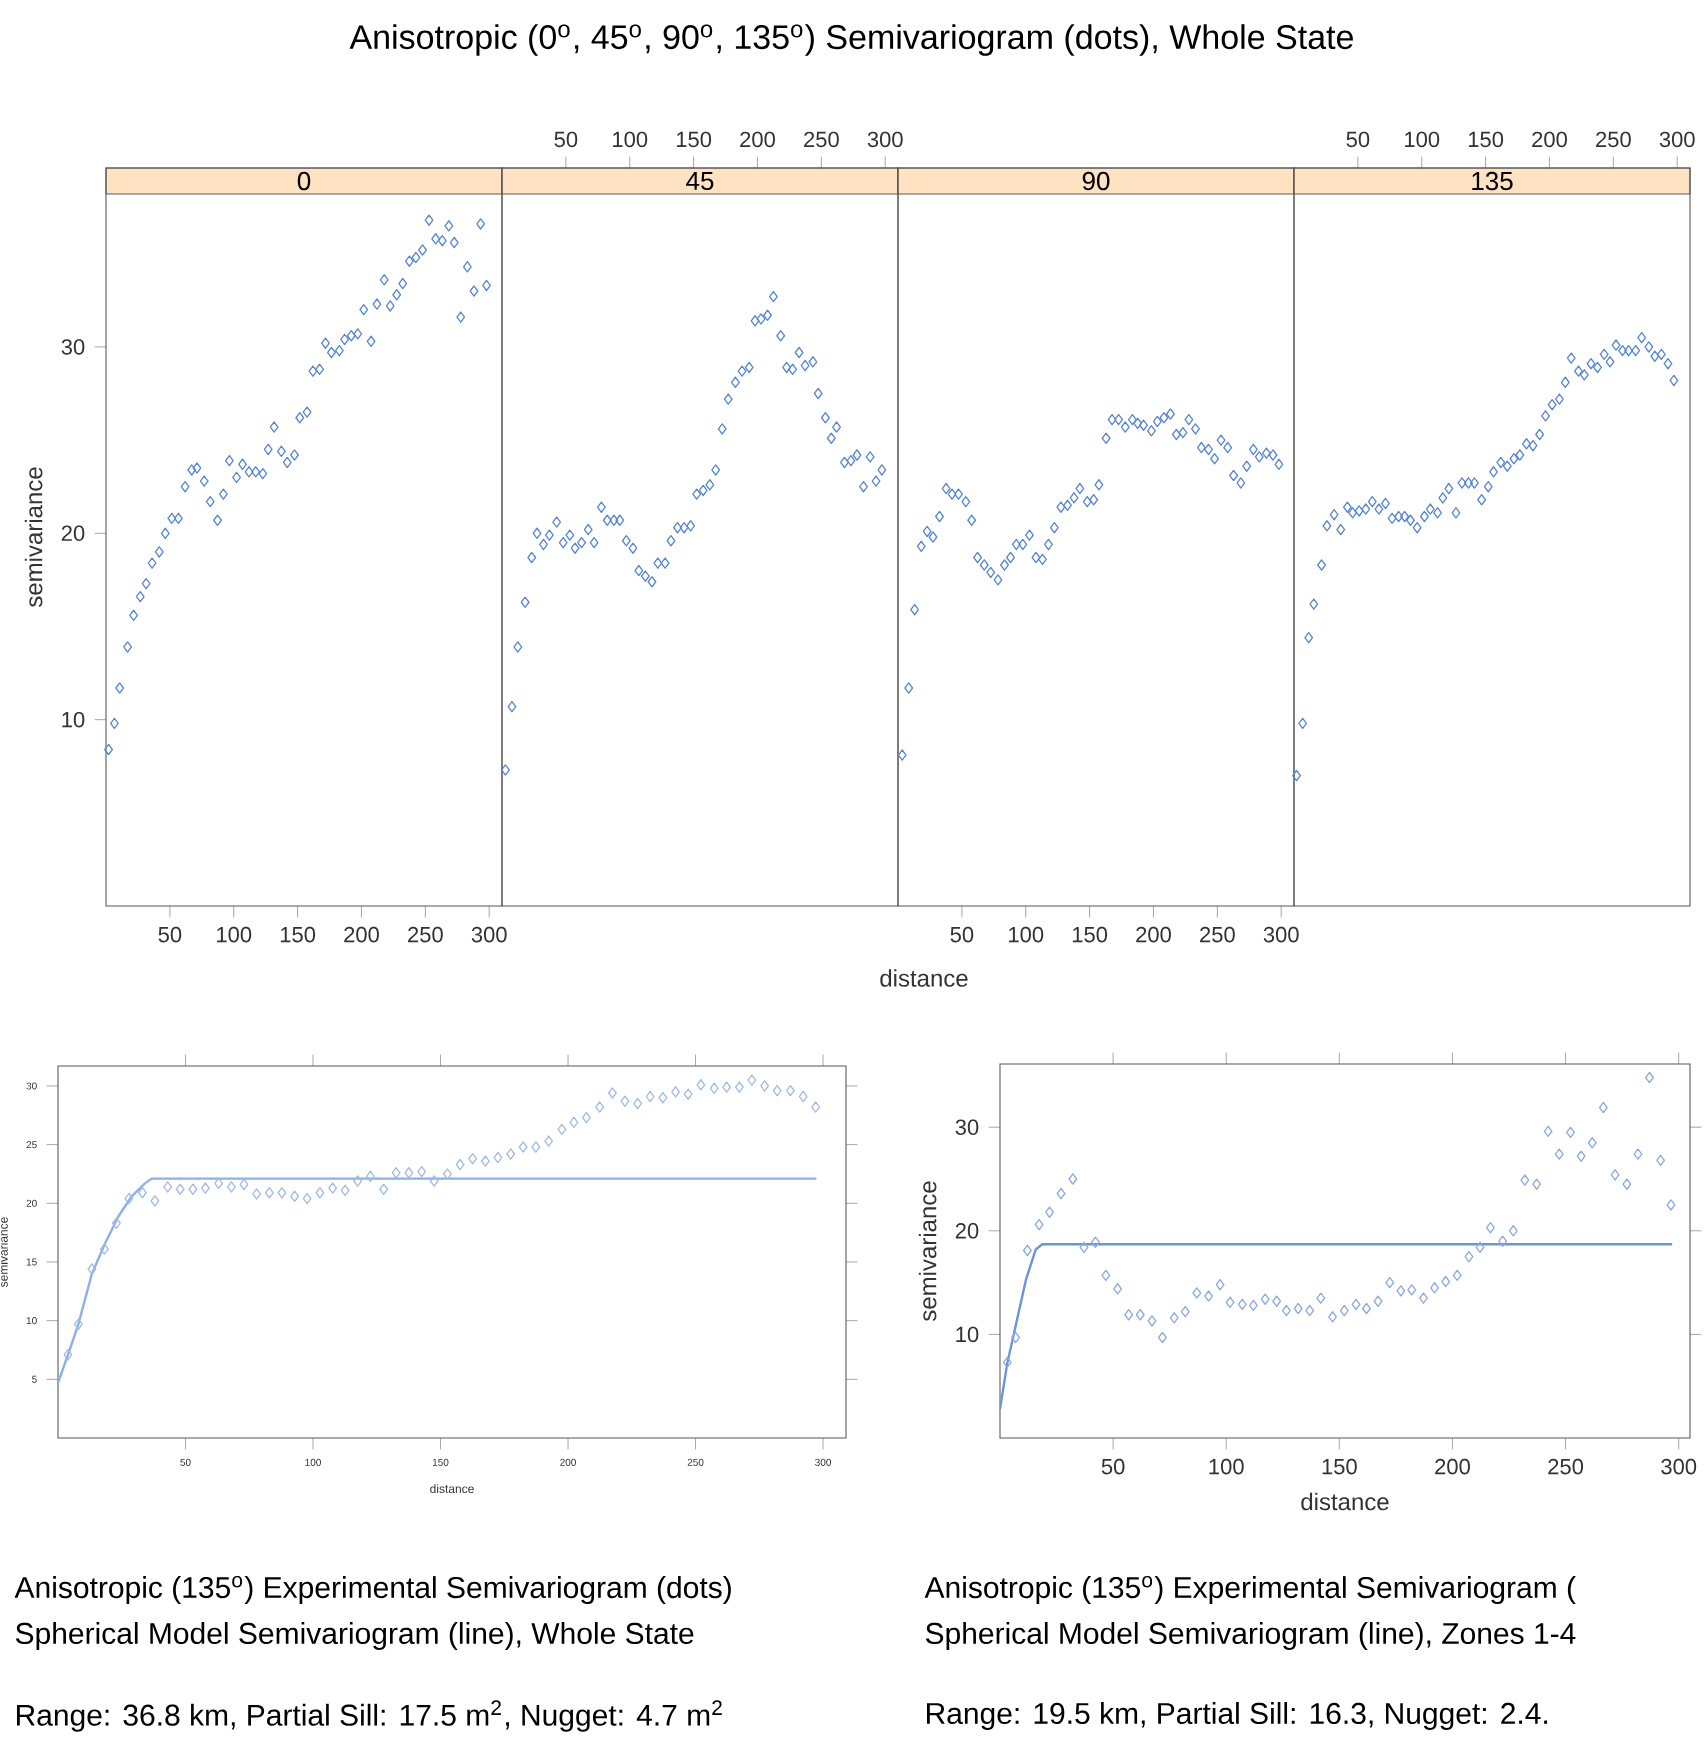  Describe the element at coordinates (1452, 1466) in the screenshot. I see `x-tick-label: 200` at that location.